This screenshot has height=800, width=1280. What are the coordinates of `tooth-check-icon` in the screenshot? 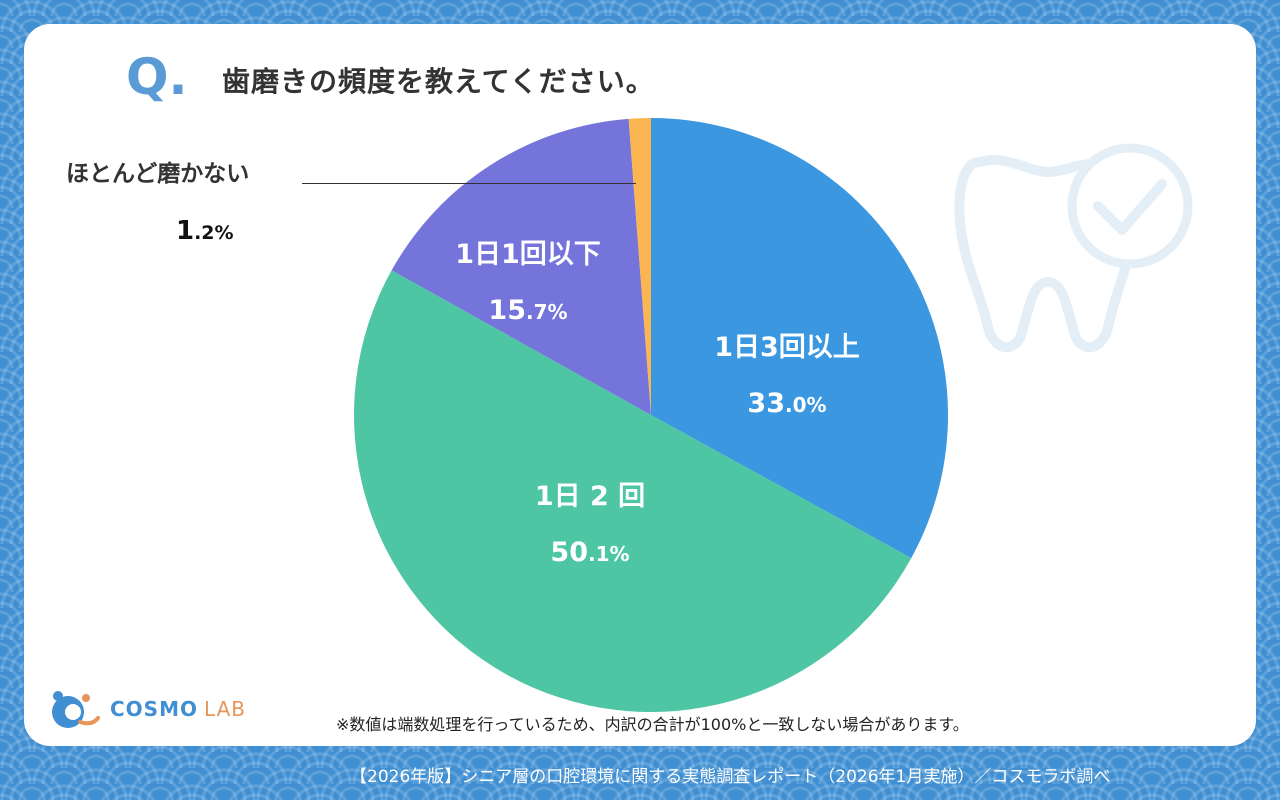 It's located at (1073, 248).